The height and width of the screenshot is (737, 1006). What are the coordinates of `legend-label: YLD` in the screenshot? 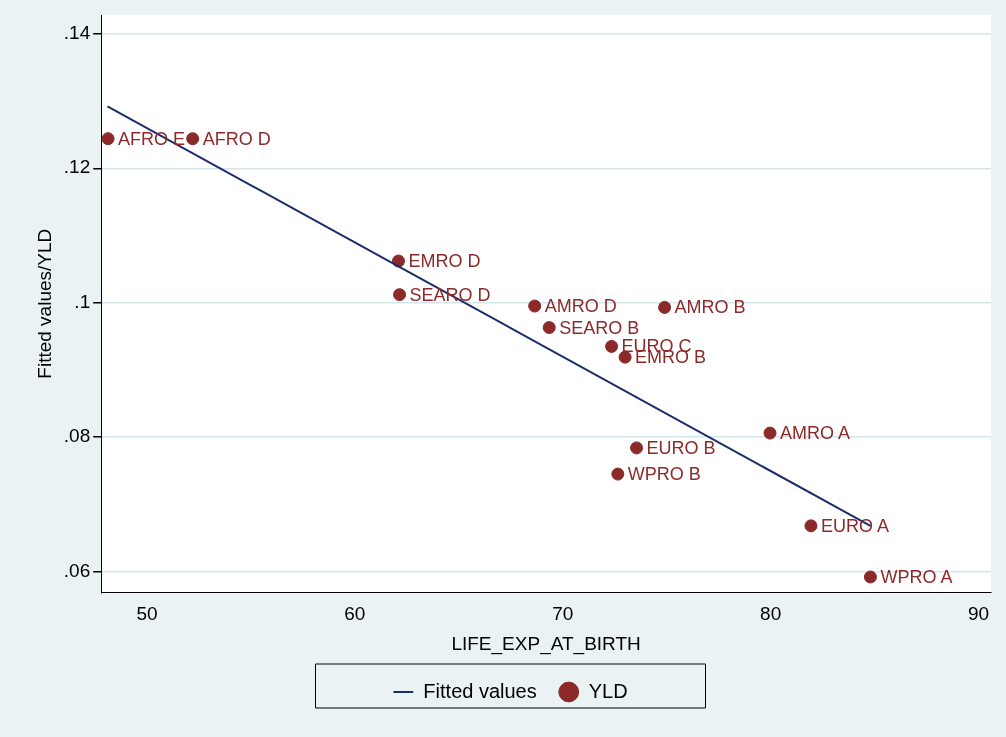 It's located at (608, 690).